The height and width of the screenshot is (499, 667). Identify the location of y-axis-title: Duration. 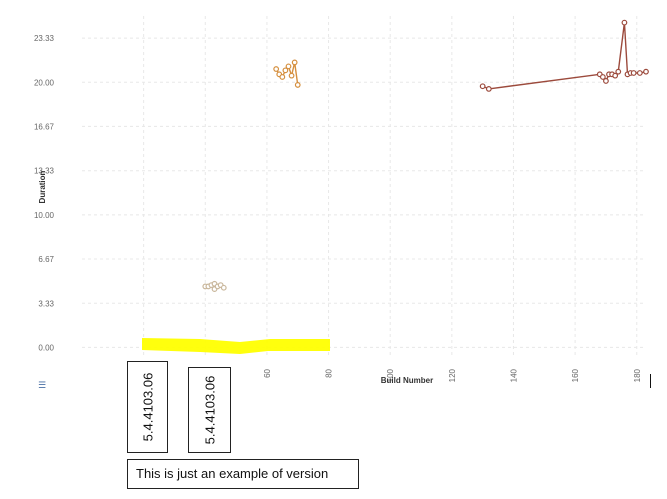
(42, 186).